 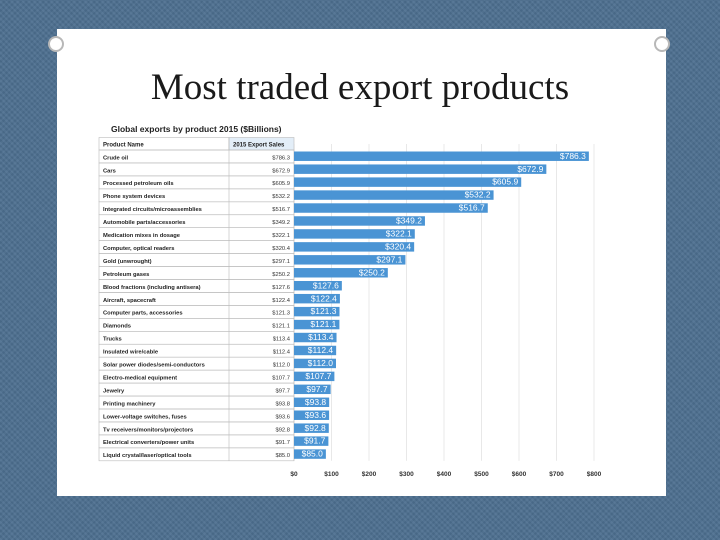 I want to click on product-name: Solar power diodes/semi-conductors, so click(x=154, y=366).